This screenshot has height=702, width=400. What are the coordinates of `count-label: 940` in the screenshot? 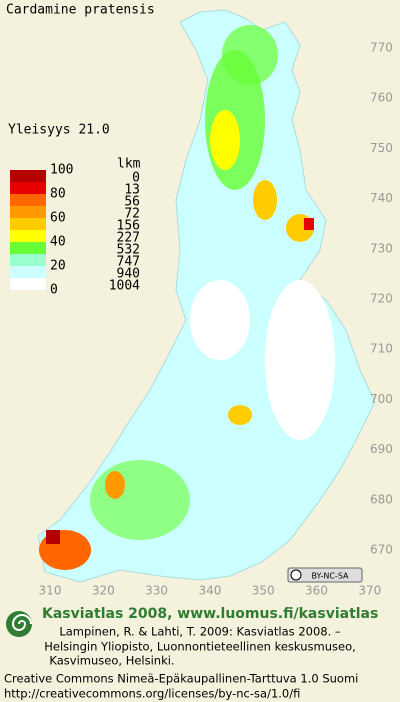 It's located at (128, 274).